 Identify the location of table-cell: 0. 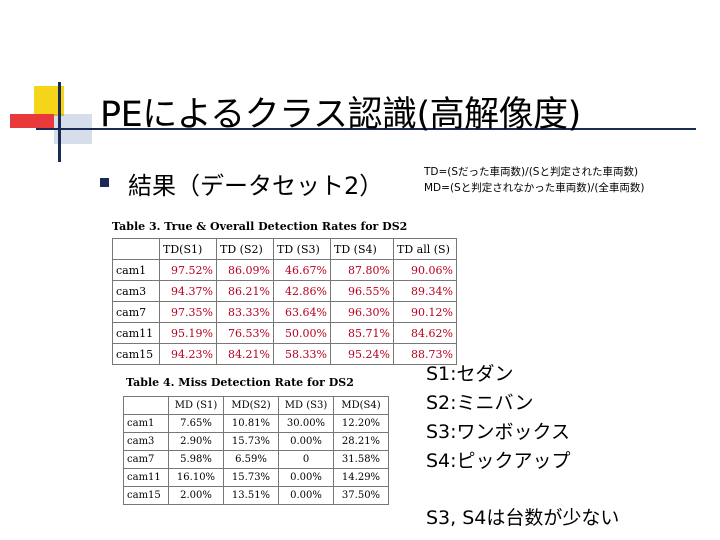
(306, 459).